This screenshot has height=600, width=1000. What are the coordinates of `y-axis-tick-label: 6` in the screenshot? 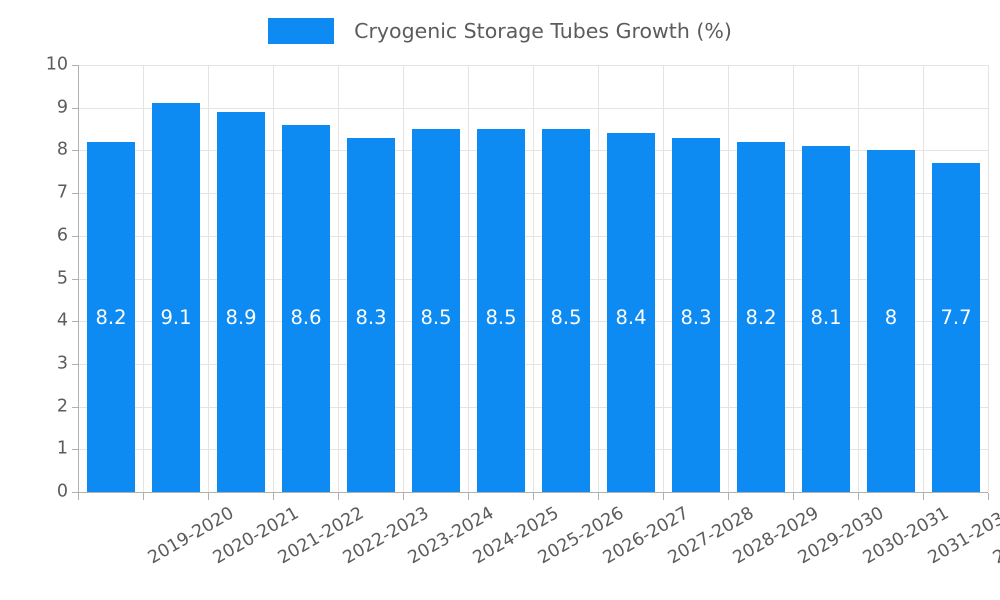 It's located at (62, 235).